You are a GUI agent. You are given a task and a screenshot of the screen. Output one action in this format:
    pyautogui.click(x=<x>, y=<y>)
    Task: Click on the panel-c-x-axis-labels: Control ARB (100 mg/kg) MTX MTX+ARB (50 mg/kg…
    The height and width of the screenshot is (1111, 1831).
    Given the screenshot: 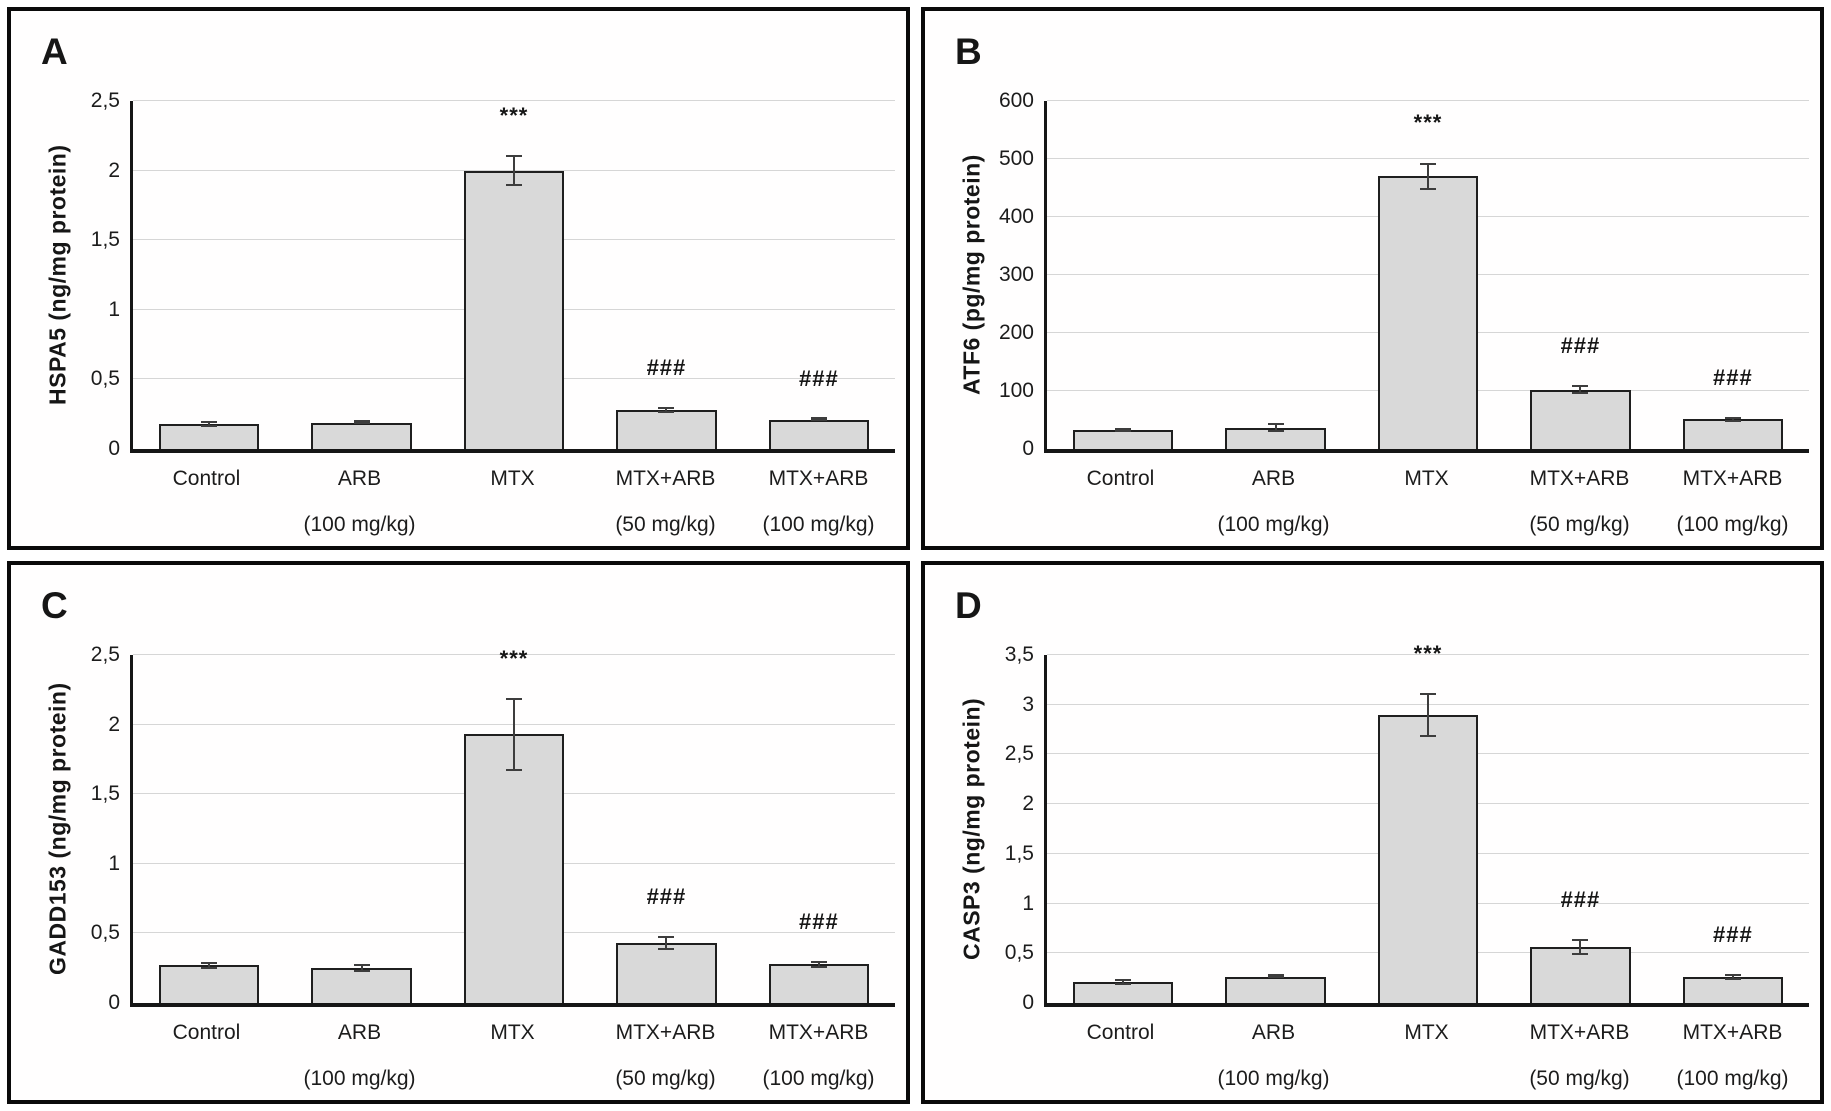 What is the action you would take?
    pyautogui.click(x=512, y=1056)
    